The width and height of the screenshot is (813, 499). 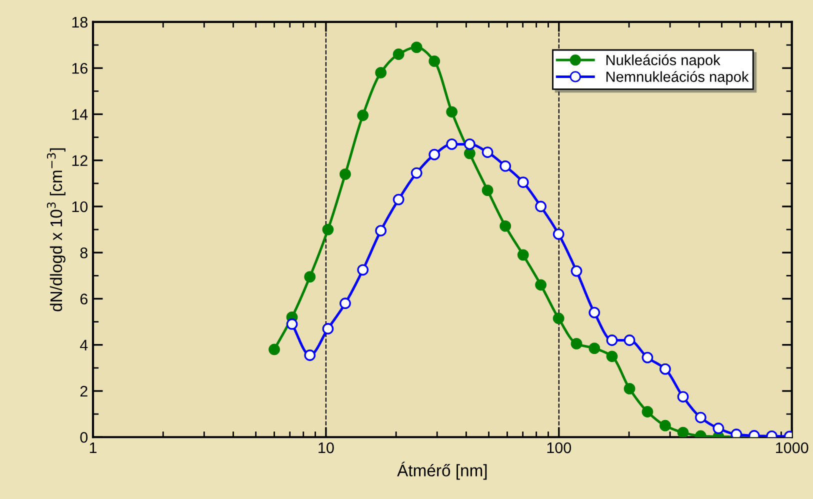 I want to click on y-axis-title: dN/dlogd x 10$^{3}$ [cm$^{−3}$], so click(x=56, y=230).